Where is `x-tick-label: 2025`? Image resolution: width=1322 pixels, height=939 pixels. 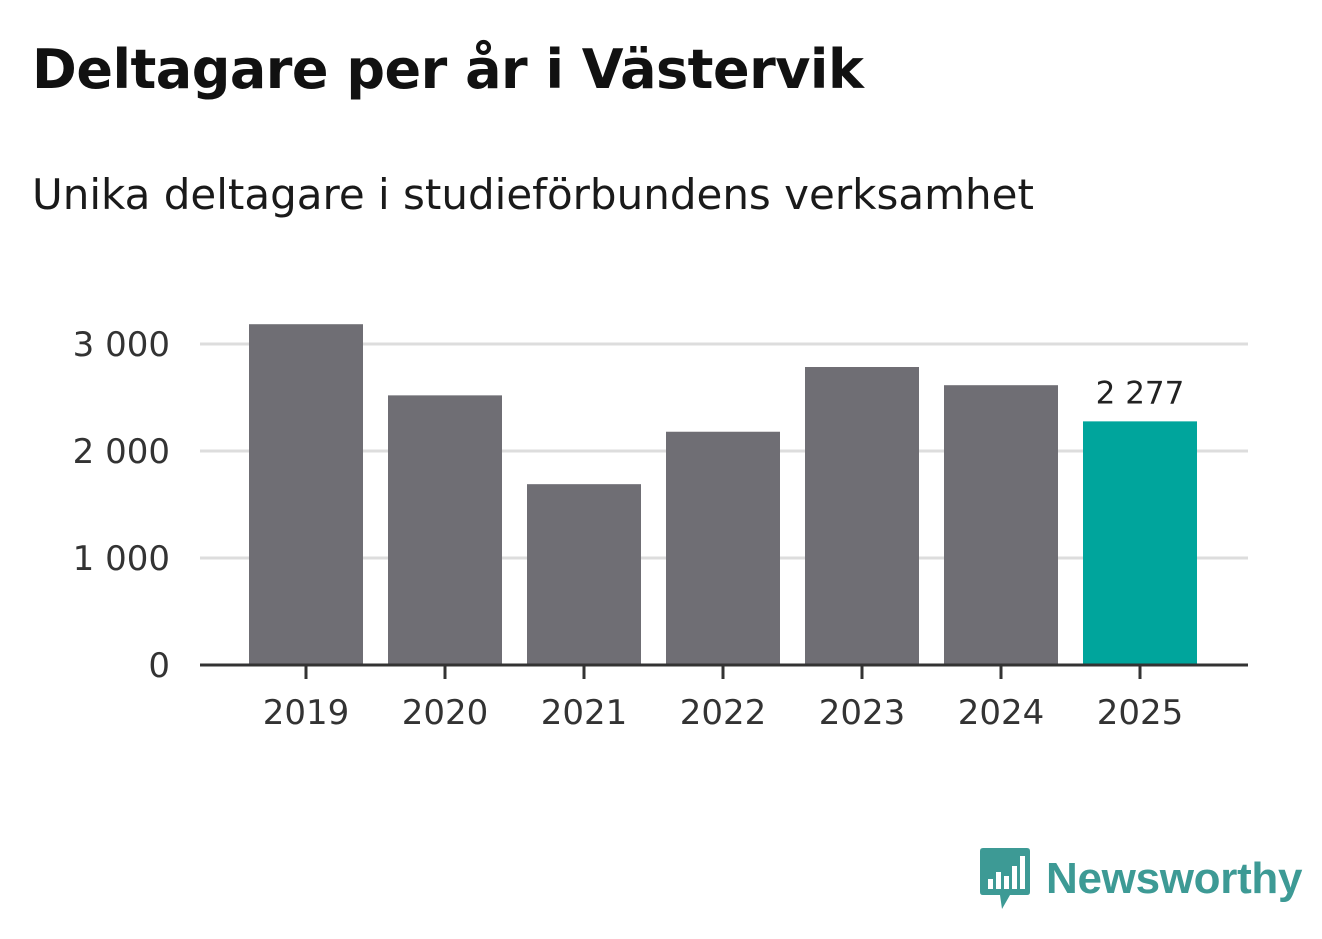 x-tick-label: 2025 is located at coordinates (1140, 713).